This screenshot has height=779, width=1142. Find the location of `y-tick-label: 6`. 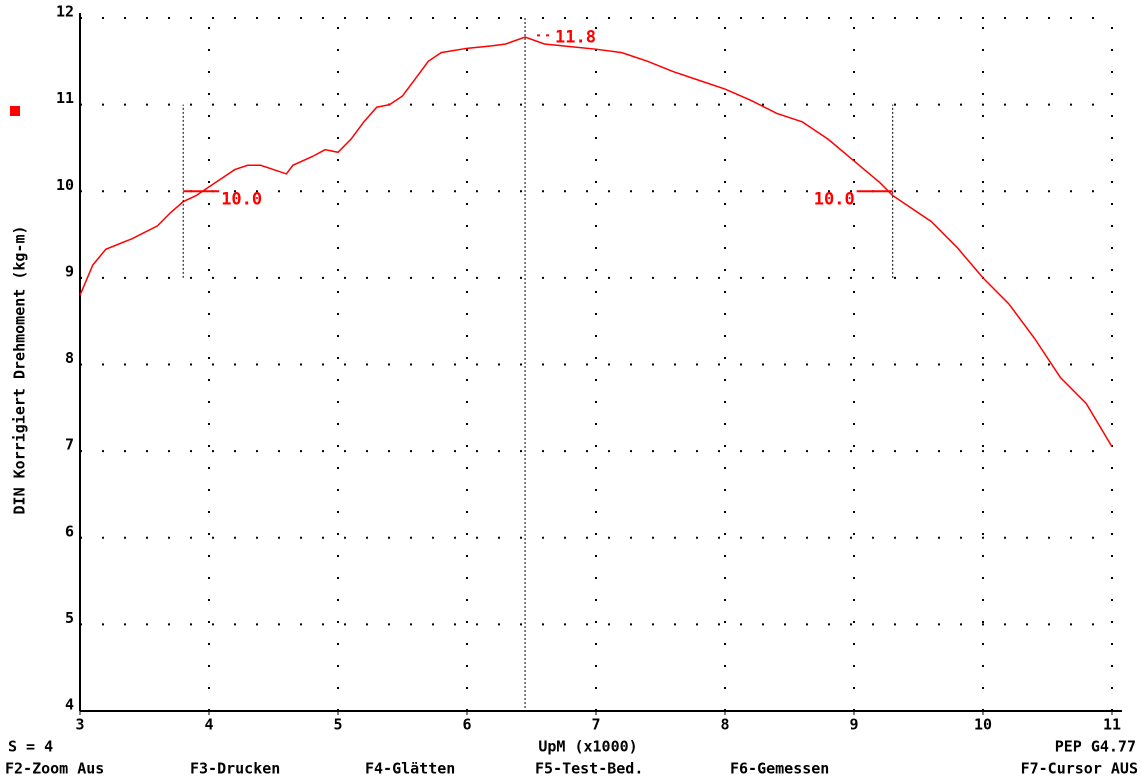

y-tick-label: 6 is located at coordinates (69, 531).